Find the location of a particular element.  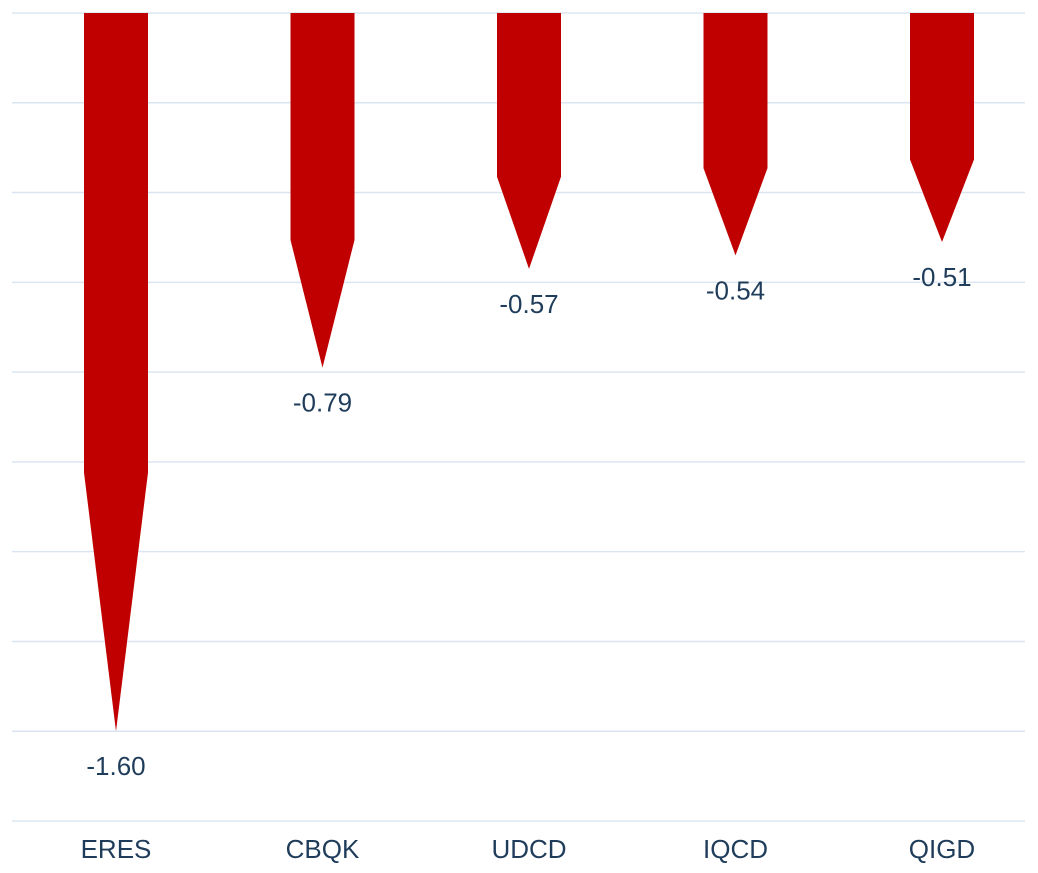

category-label-qigd: QIGD is located at coordinates (942, 849).